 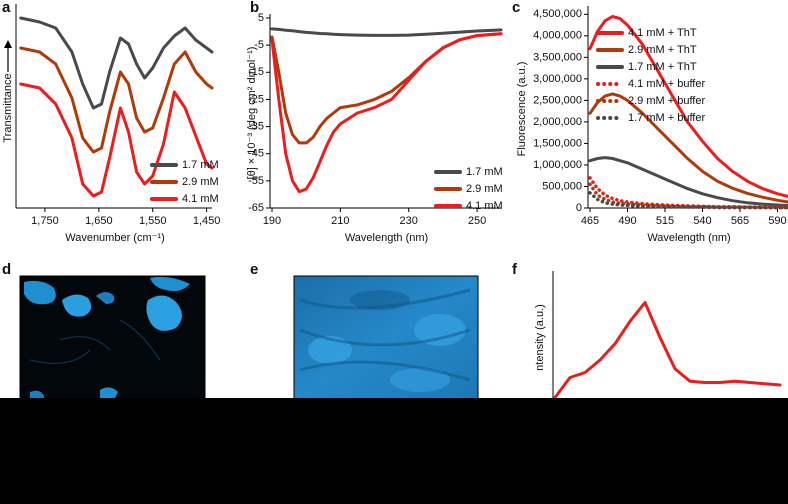 I want to click on x-tick-label: 465, so click(x=590, y=221).